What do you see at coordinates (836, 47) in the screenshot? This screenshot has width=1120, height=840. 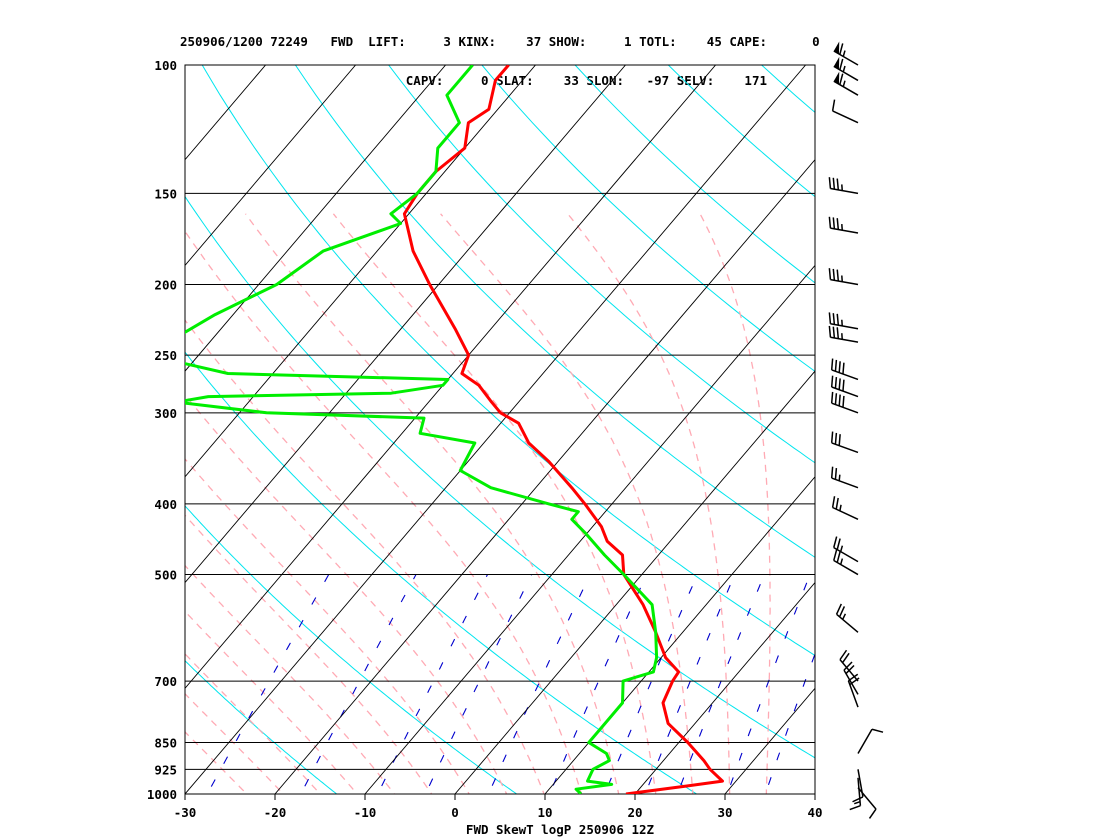 I see `barb-flag` at bounding box center [836, 47].